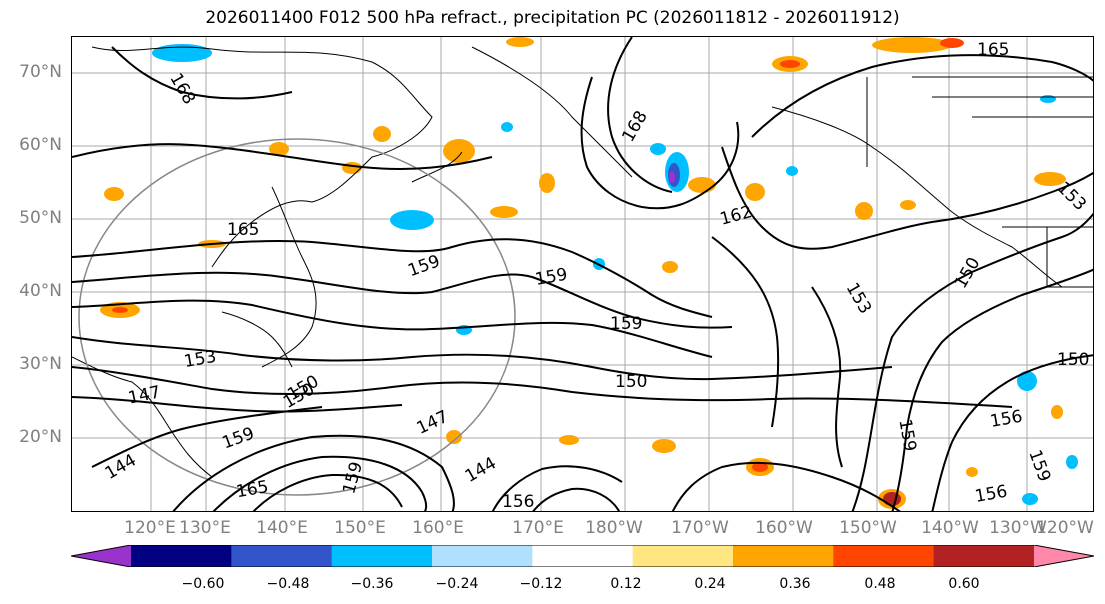 The width and height of the screenshot is (1105, 604). I want to click on colorbar-tick: −0.60, so click(203, 584).